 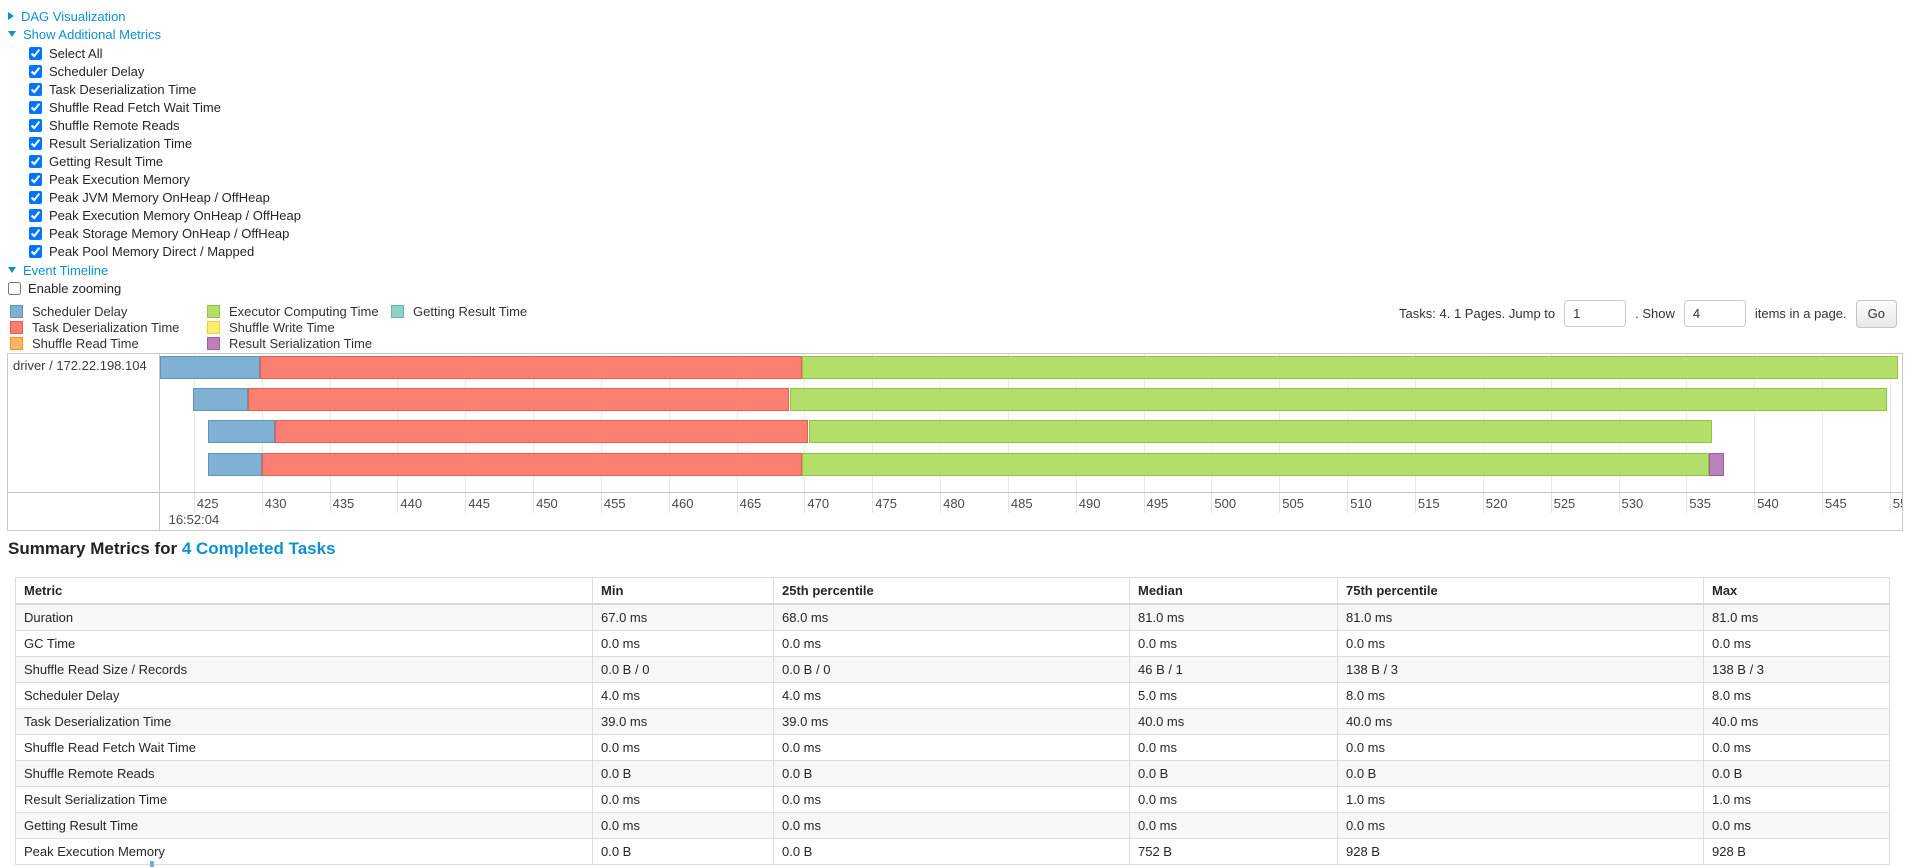 I want to click on gridline, so click(x=1890, y=423).